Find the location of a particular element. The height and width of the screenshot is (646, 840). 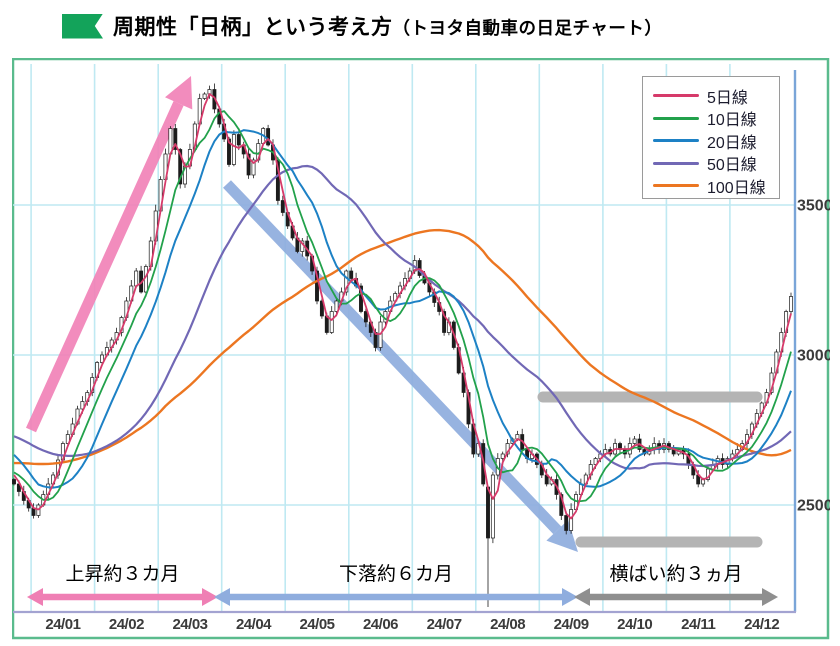

legend-item: 5日線 is located at coordinates (716, 96).